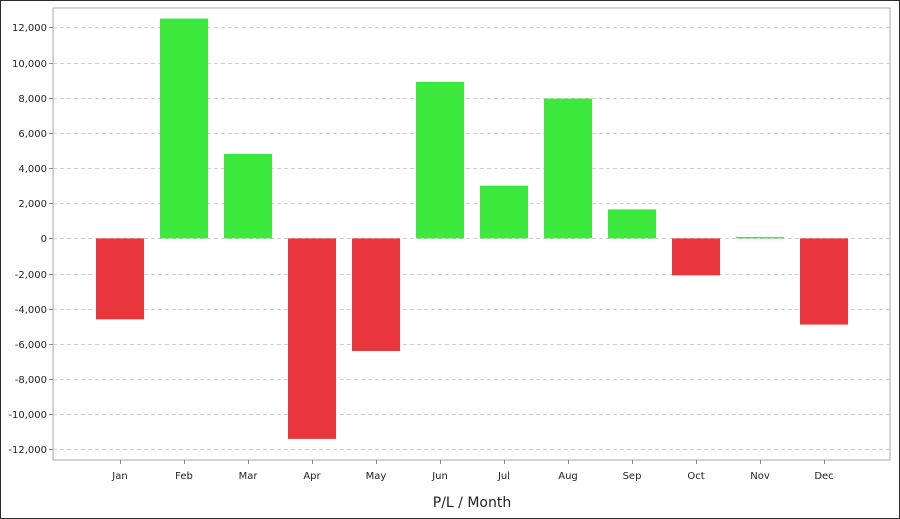 Image resolution: width=900 pixels, height=519 pixels. I want to click on x-tick-label: Nov, so click(760, 476).